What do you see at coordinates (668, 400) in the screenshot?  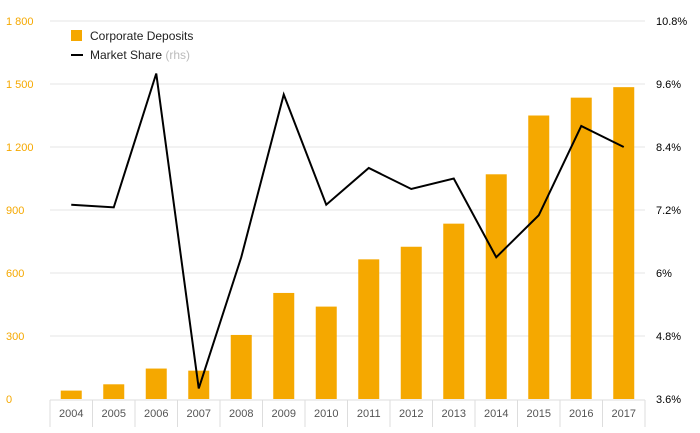 I see `right-axis-tick-label: 3.6%` at bounding box center [668, 400].